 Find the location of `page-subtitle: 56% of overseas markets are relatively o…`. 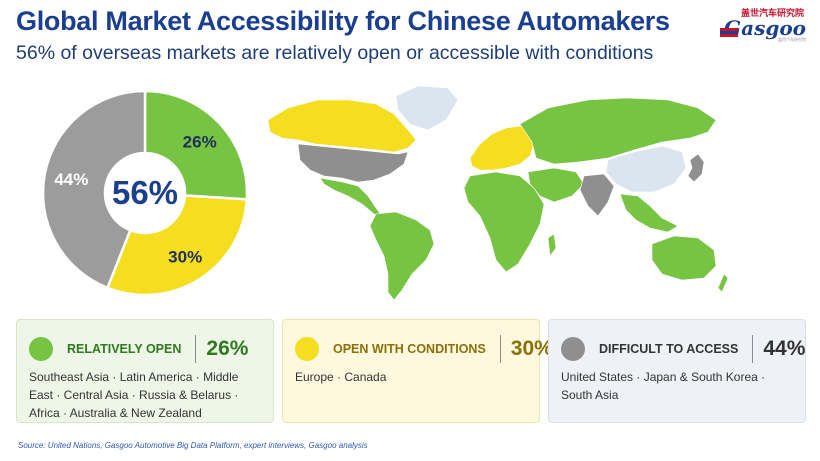

page-subtitle: 56% of overseas markets are relatively o… is located at coordinates (335, 53).